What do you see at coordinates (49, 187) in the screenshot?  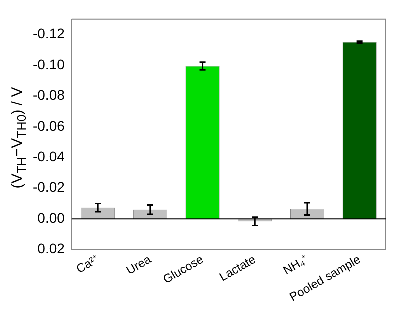 I see `y-tick-label: -0.02` at bounding box center [49, 187].